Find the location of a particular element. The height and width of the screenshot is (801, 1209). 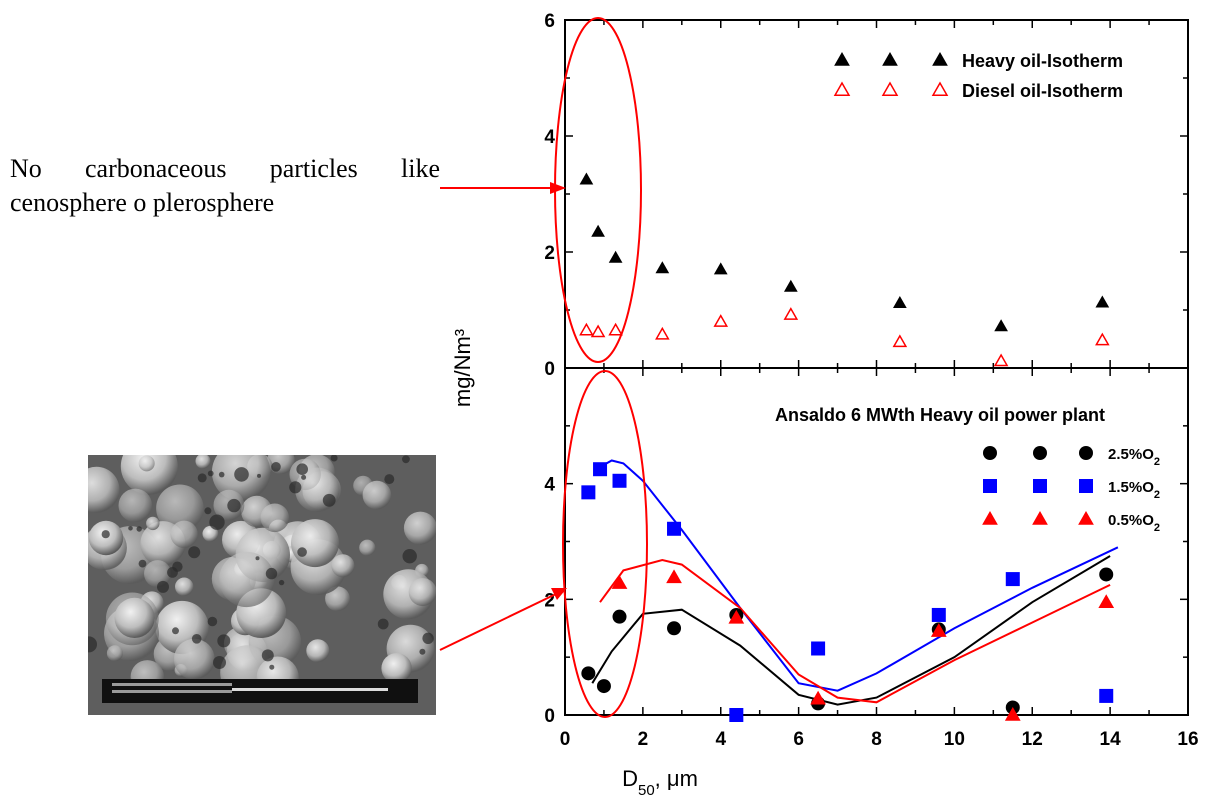

legend-label-bottom-1: 1.5%O2 is located at coordinates (1134, 490).